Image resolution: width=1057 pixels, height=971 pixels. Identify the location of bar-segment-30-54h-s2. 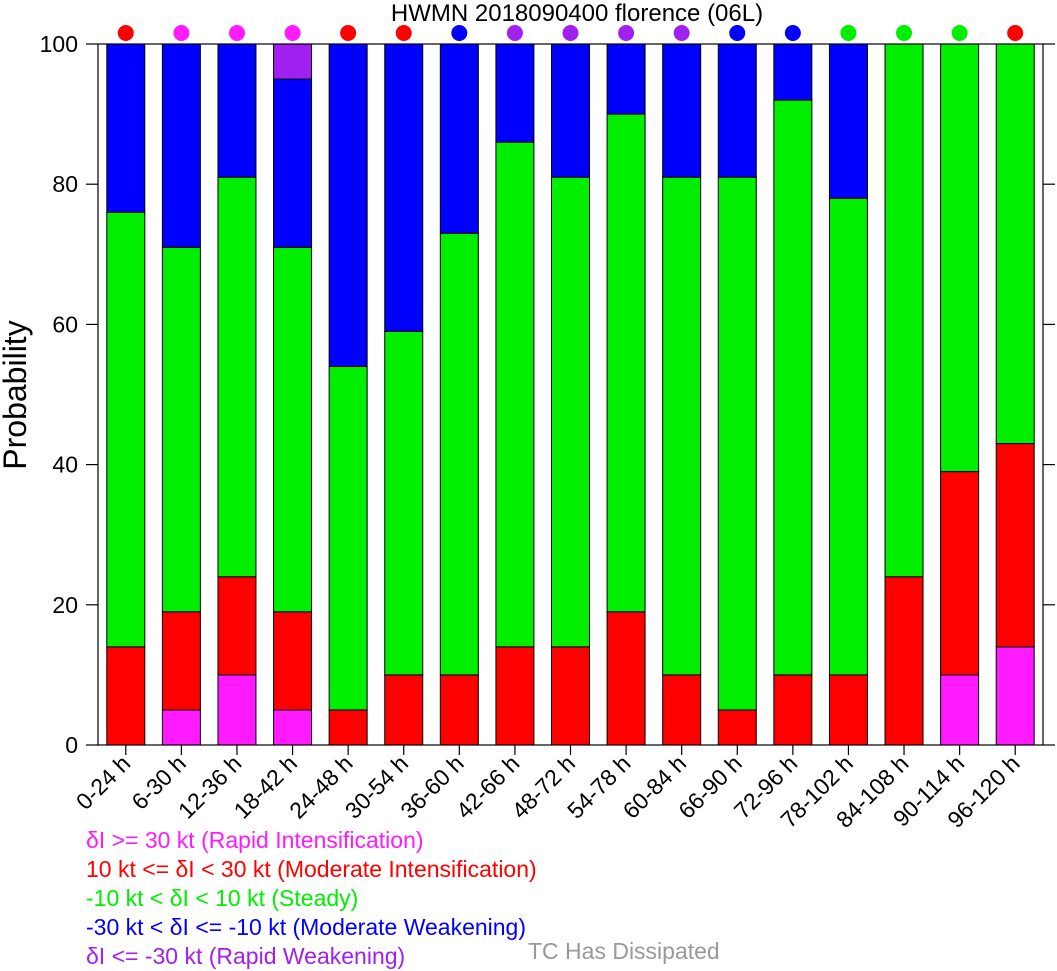
(404, 503).